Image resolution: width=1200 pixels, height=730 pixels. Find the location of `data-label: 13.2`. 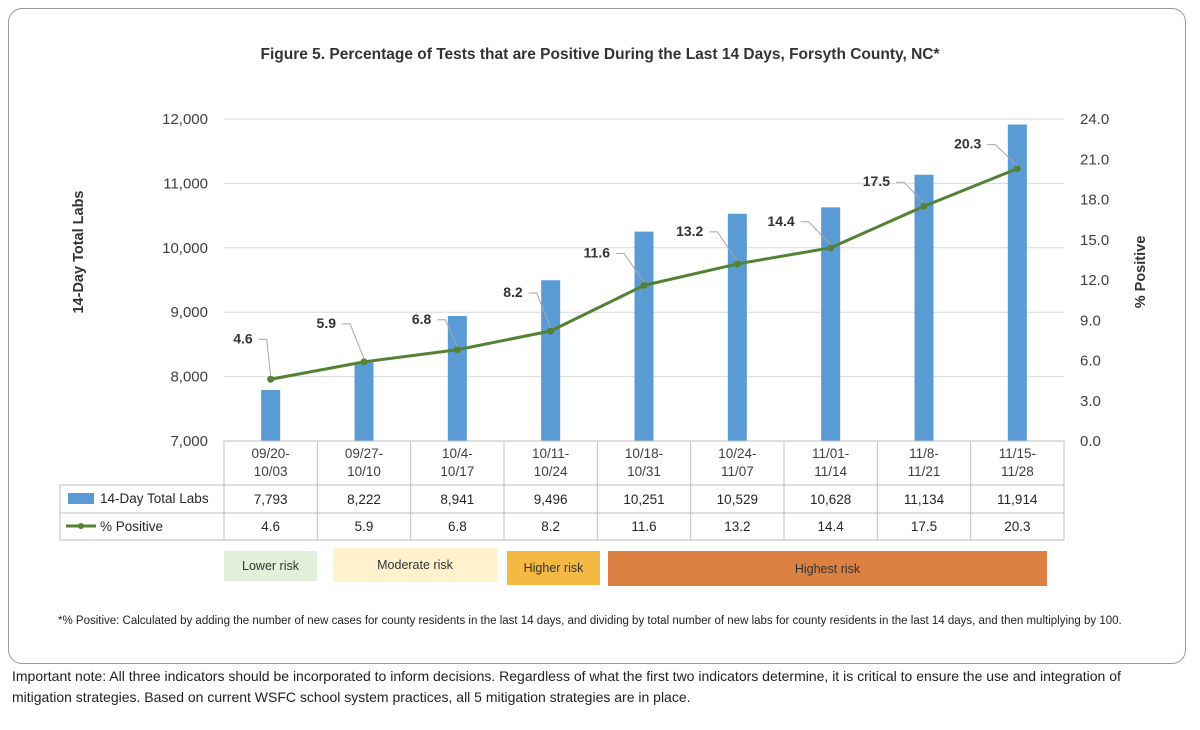

data-label: 13.2 is located at coordinates (689, 231).